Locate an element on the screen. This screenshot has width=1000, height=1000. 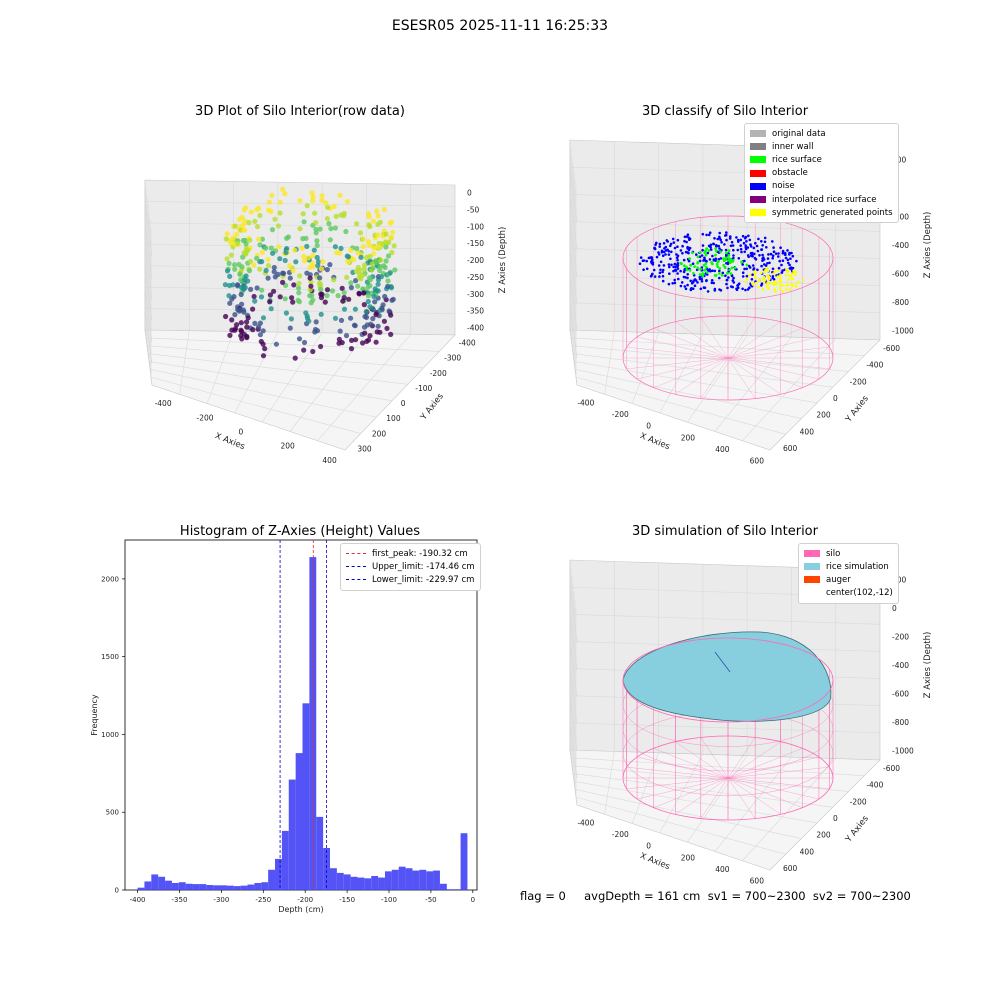
classify-xtick-label: -400 is located at coordinates (585, 402).